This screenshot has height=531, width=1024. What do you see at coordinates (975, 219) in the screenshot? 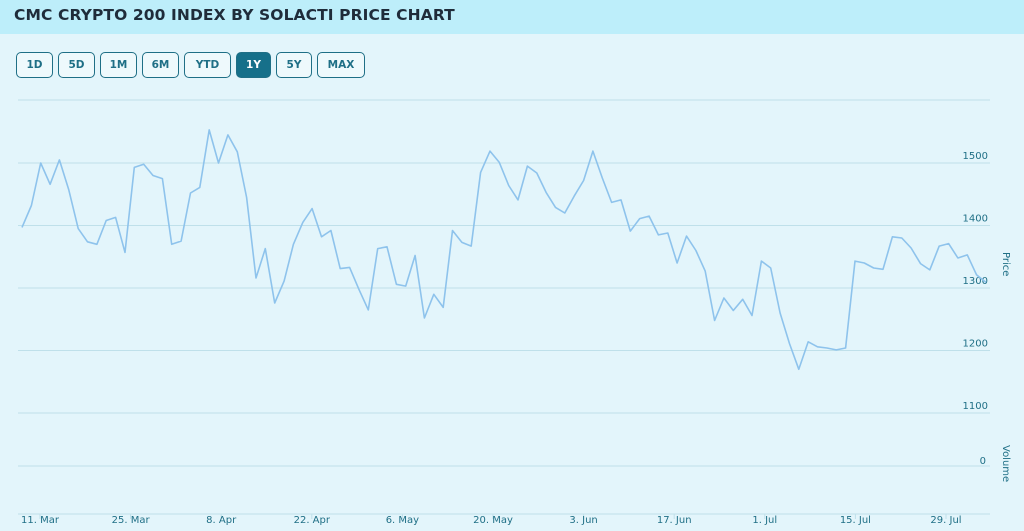
I see `y-tick-label: 1400` at bounding box center [975, 219].